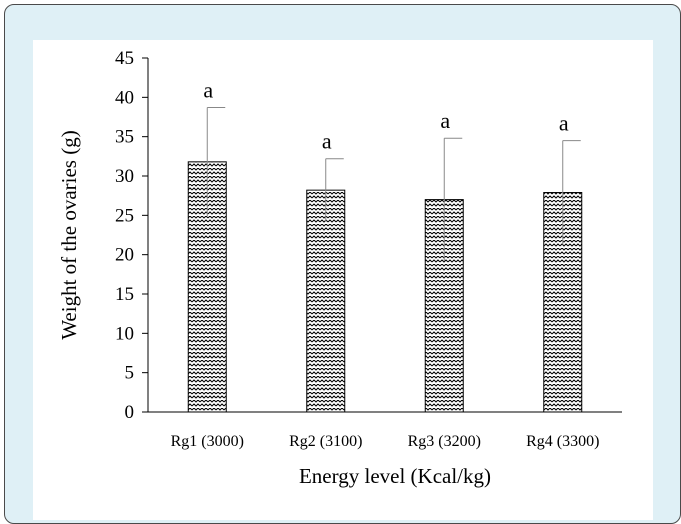 The height and width of the screenshot is (524, 681). Describe the element at coordinates (326, 301) in the screenshot. I see `bar` at that location.